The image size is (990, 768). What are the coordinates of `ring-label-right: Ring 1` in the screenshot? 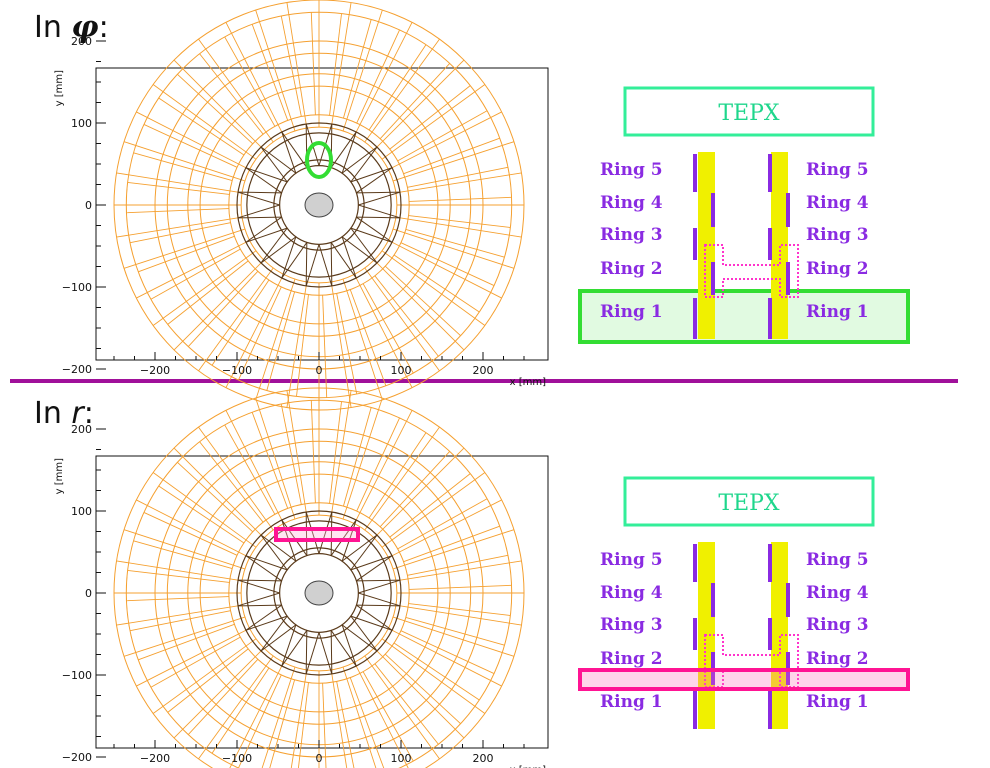 It's located at (837, 702).